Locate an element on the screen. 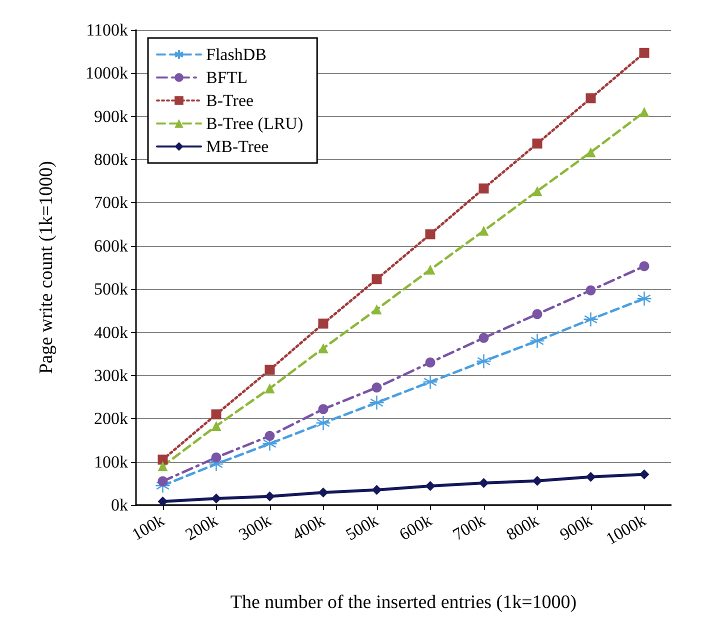  x-tick-label: 500k is located at coordinates (362, 527).